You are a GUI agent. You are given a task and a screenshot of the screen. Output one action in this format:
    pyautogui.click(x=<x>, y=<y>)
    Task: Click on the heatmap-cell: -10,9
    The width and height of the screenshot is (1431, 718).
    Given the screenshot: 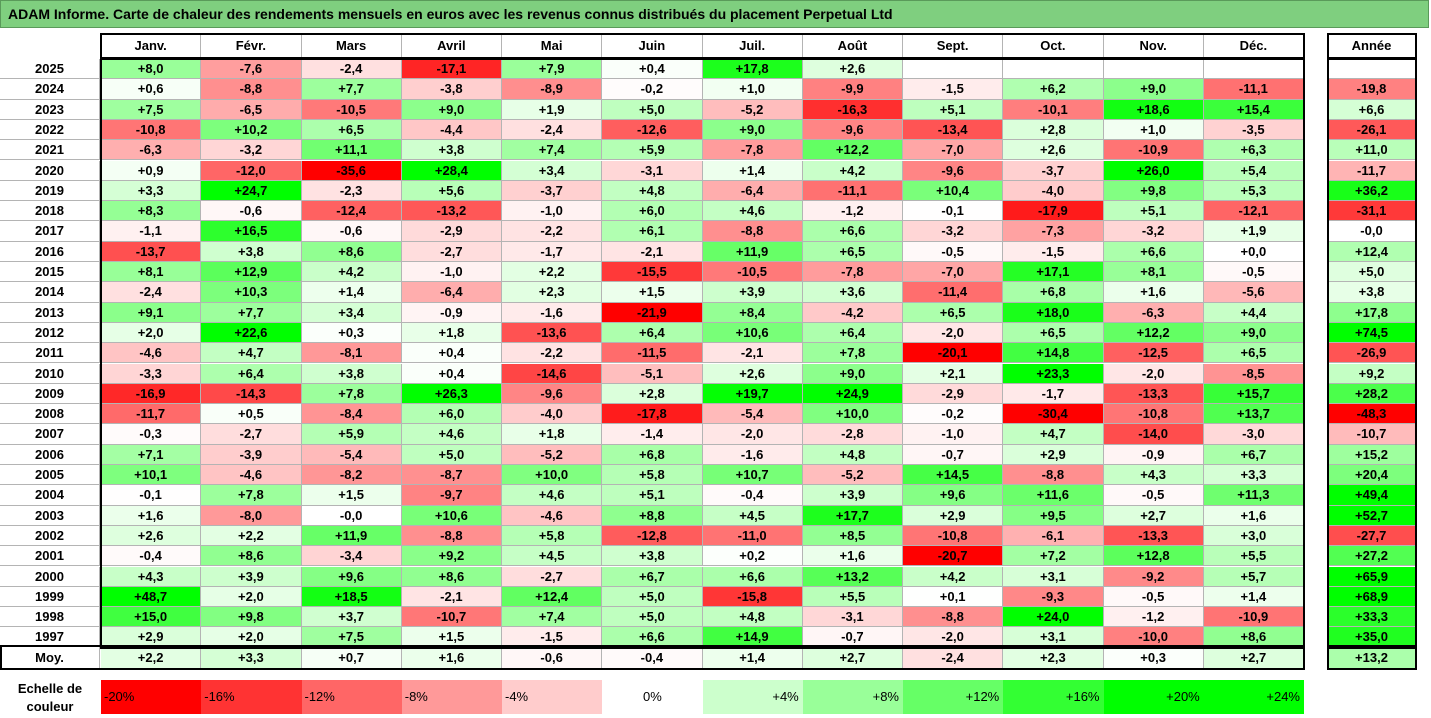 What is the action you would take?
    pyautogui.click(x=1153, y=150)
    